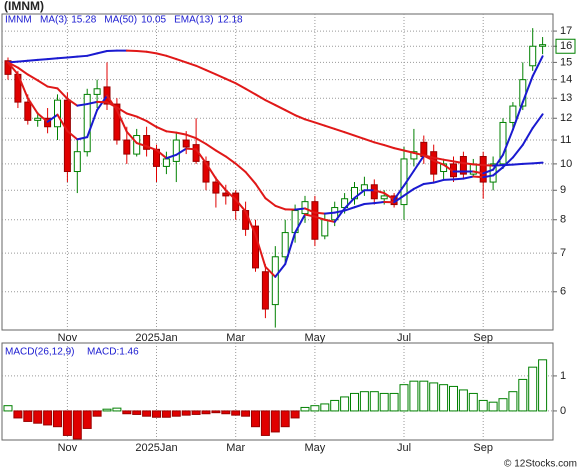 The width and height of the screenshot is (580, 471). Describe the element at coordinates (68, 448) in the screenshot. I see `x-tick-label: Nov` at that location.